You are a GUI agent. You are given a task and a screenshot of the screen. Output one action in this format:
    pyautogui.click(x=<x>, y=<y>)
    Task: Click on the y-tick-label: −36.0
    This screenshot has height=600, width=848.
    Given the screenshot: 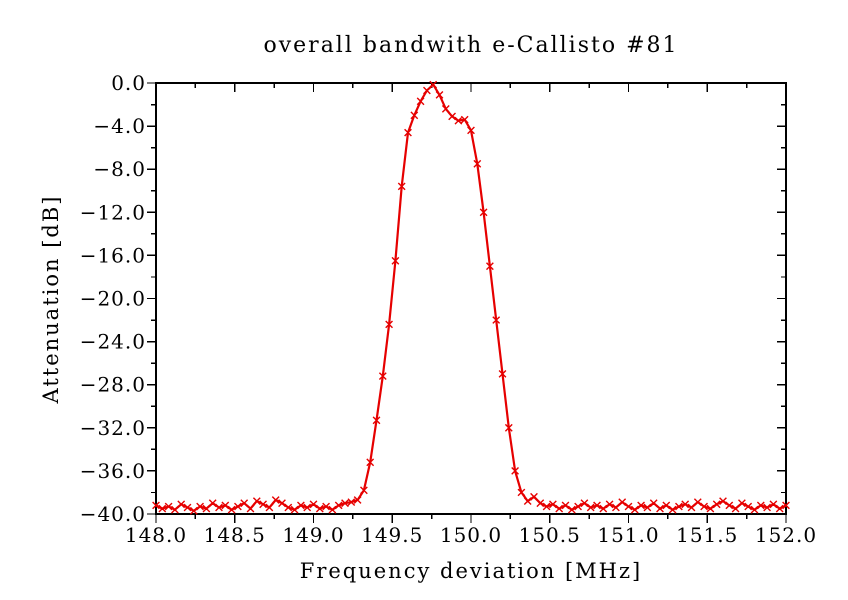 What is the action you would take?
    pyautogui.click(x=113, y=471)
    